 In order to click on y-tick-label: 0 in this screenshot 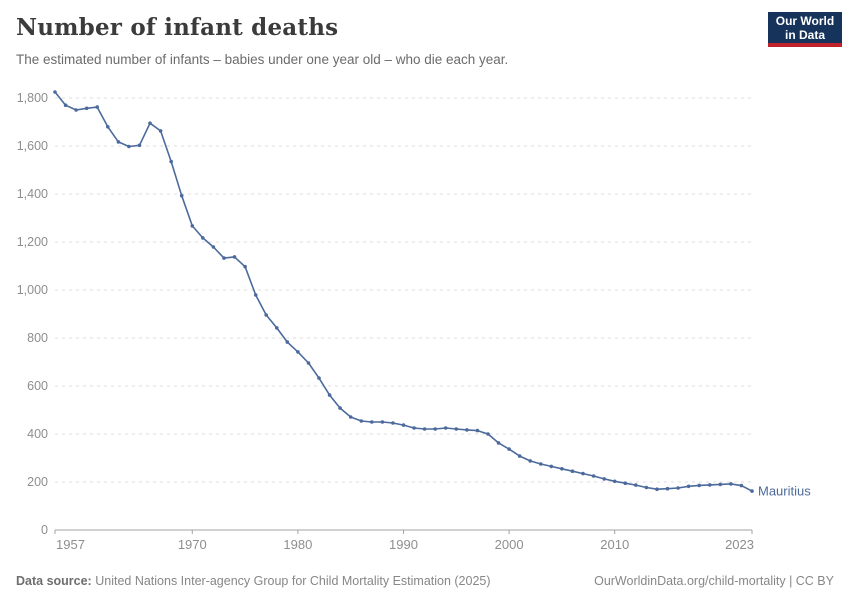, I will do `click(44, 530)`.